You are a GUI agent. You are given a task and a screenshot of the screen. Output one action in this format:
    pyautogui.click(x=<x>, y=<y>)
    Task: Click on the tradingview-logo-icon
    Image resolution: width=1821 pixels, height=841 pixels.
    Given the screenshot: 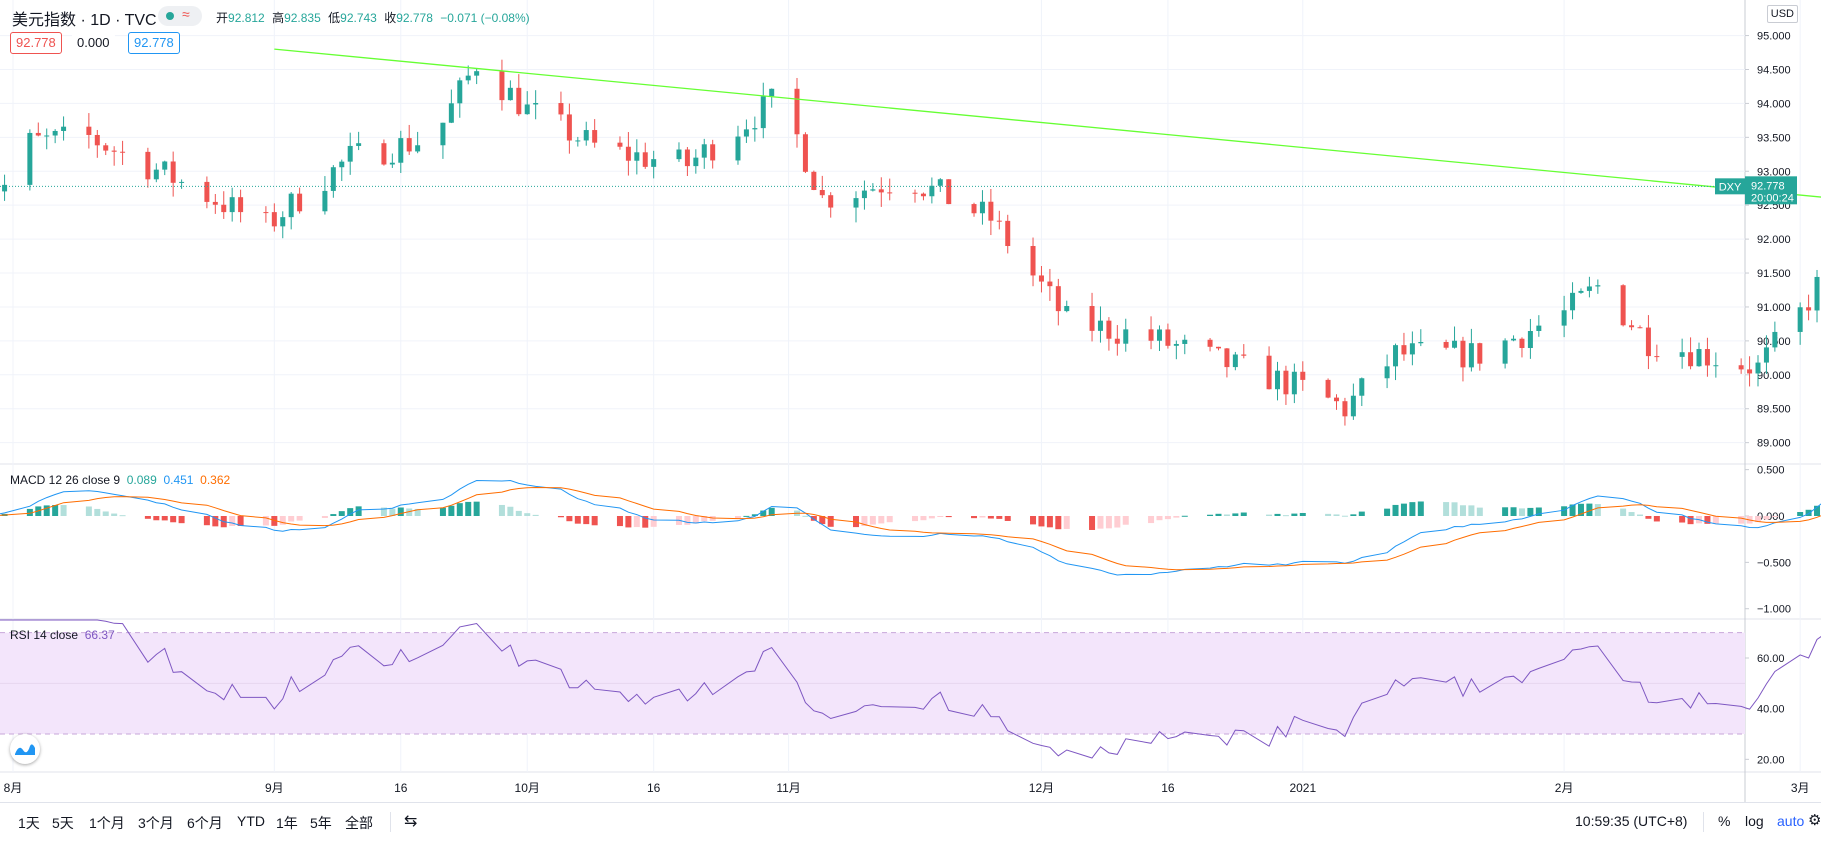 What is the action you would take?
    pyautogui.click(x=25, y=749)
    